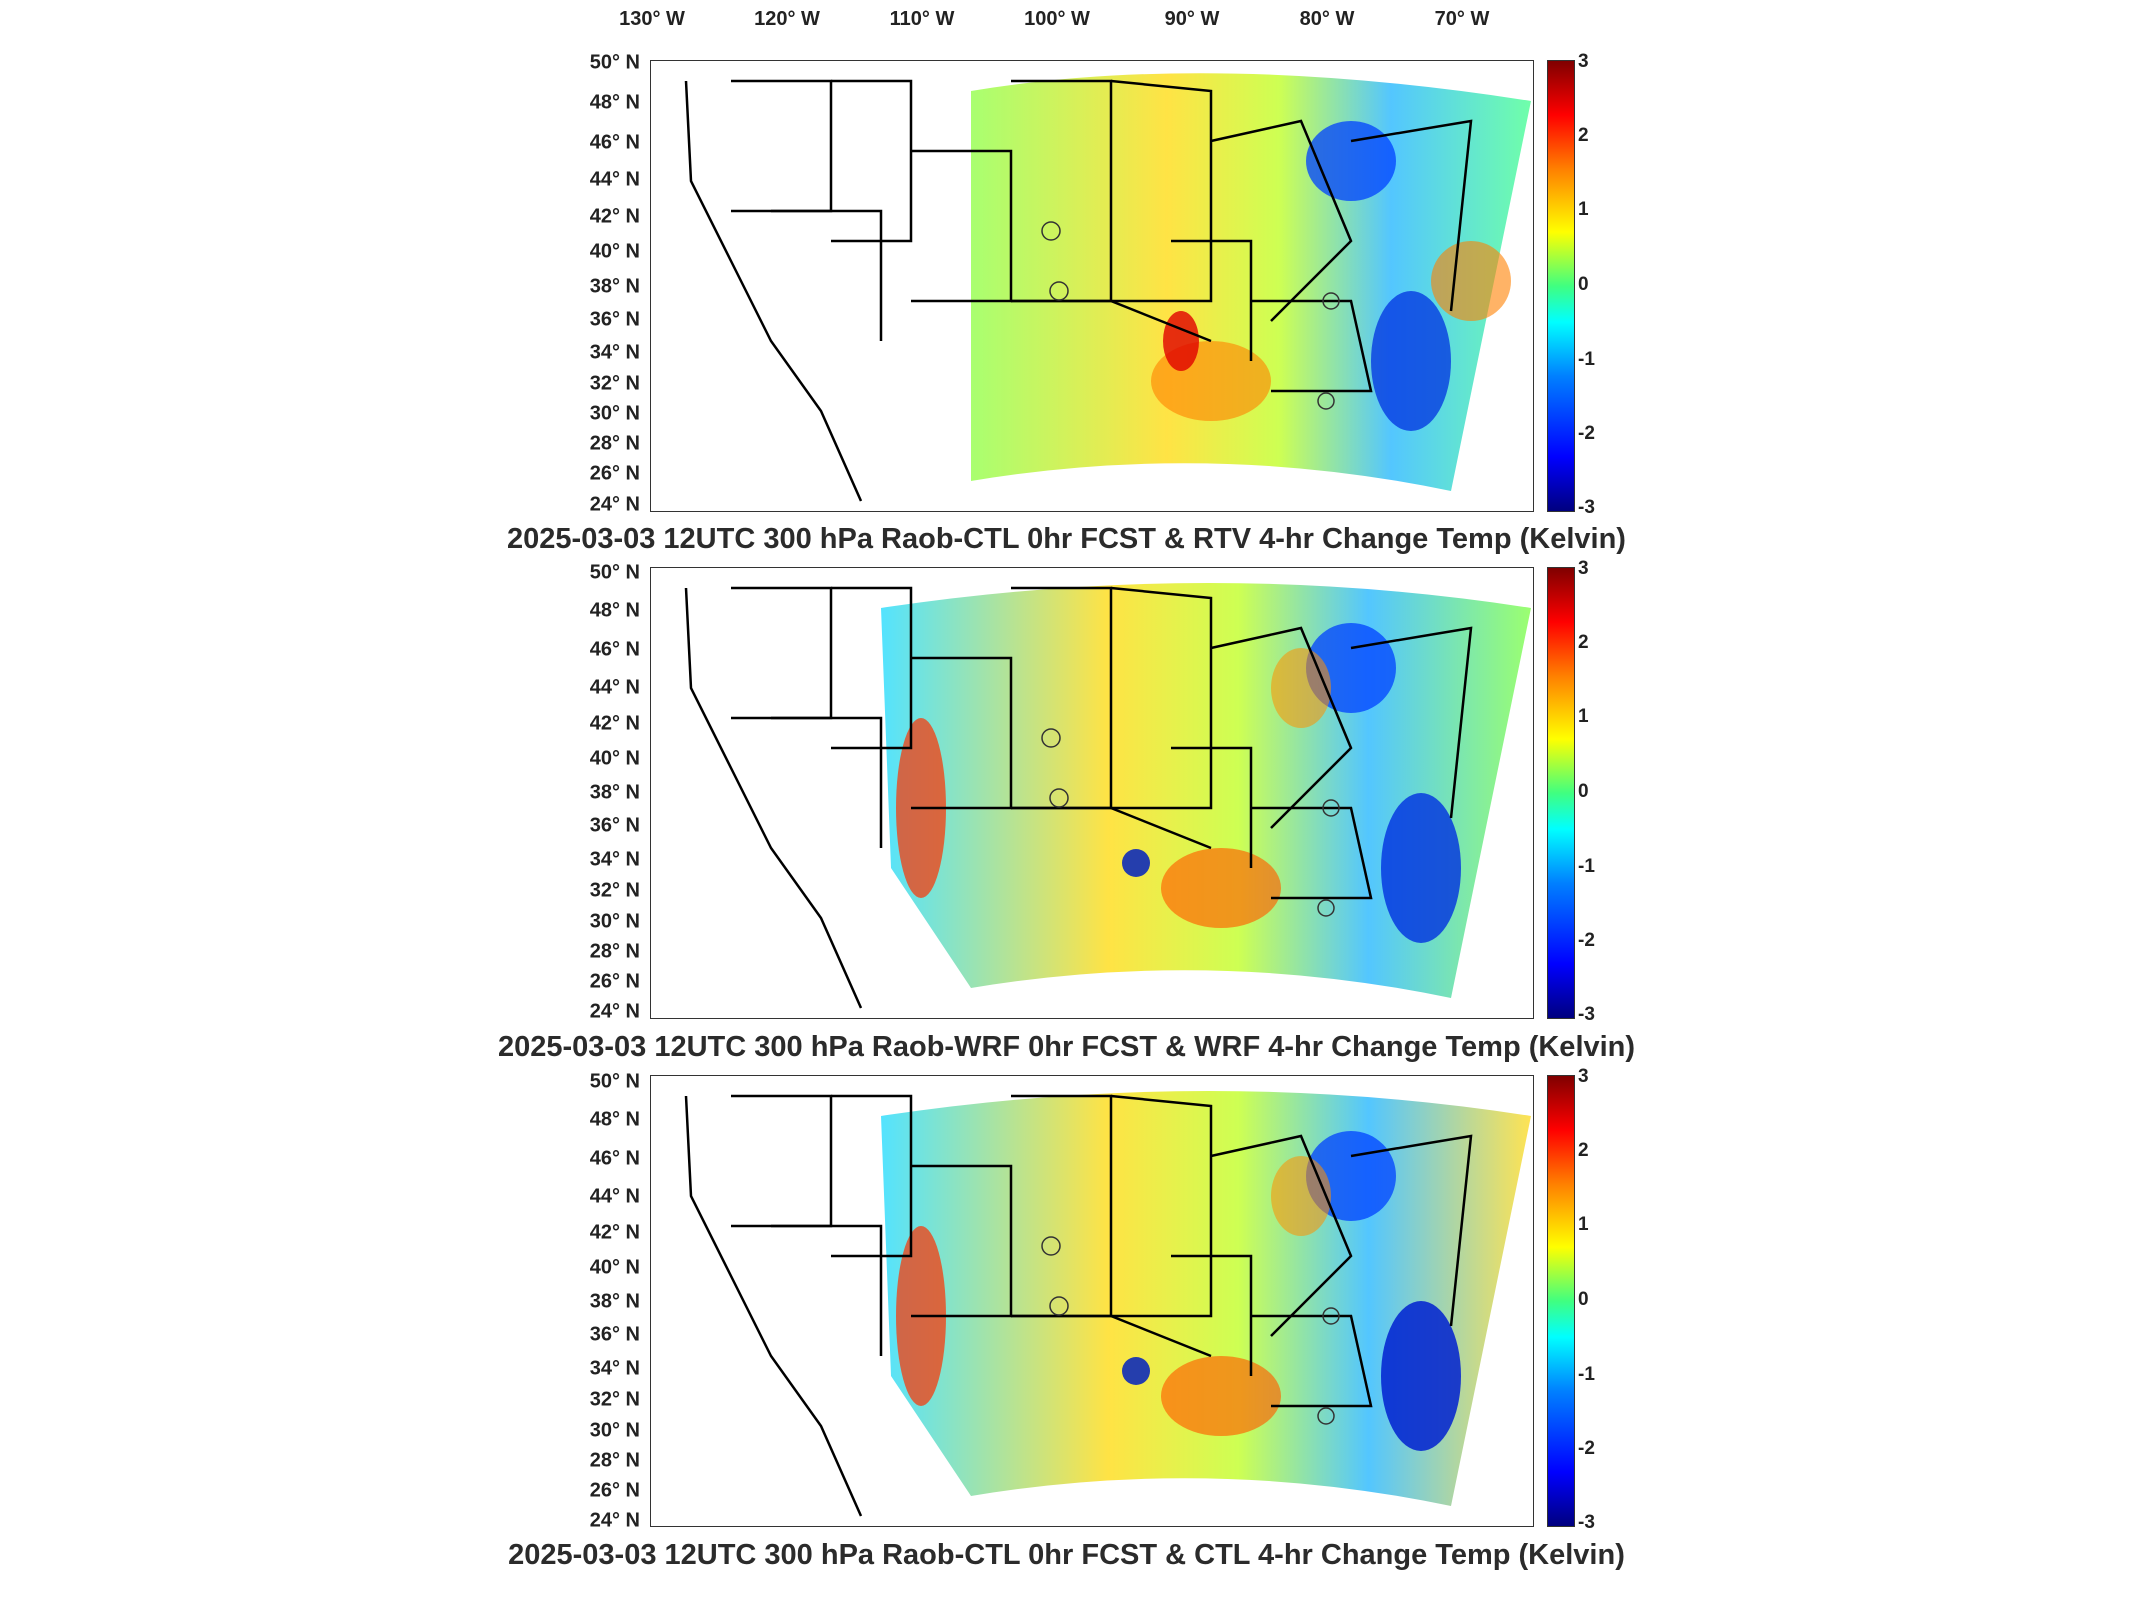  Describe the element at coordinates (1327, 19) in the screenshot. I see `lon-label: 80° W` at that location.